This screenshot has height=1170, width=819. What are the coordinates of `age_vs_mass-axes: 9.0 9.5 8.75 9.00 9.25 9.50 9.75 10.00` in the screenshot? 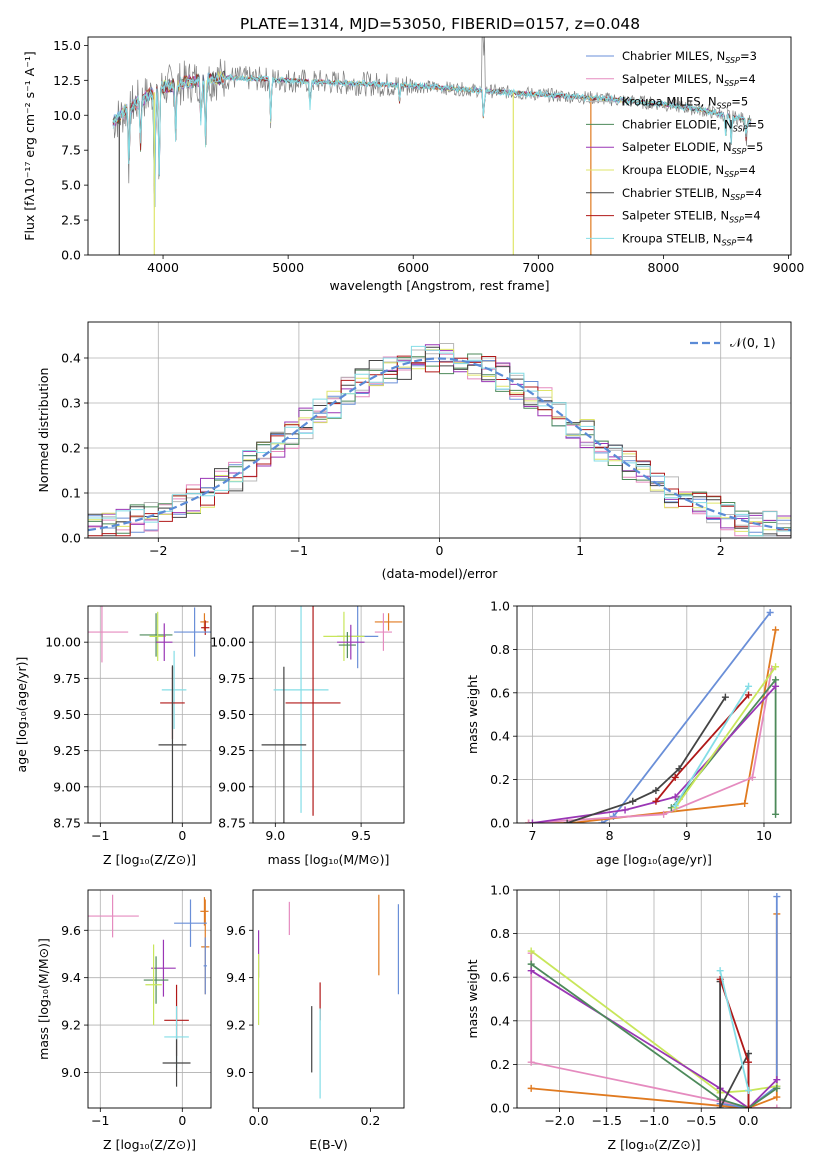 It's located at (307, 724).